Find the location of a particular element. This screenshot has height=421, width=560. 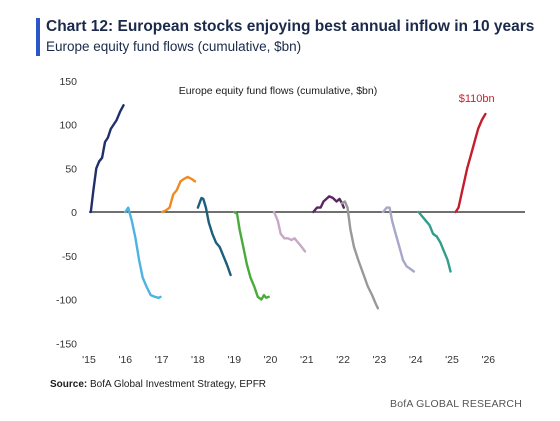

x-tick-label: '25 is located at coordinates (452, 360).